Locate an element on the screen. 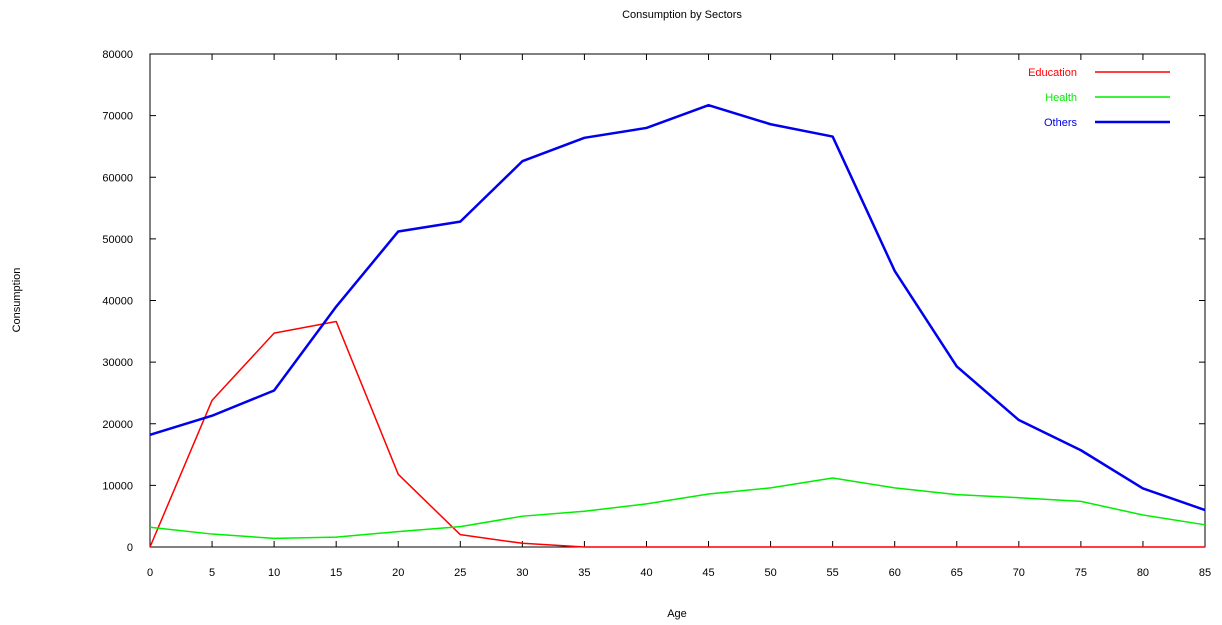 The width and height of the screenshot is (1222, 625). y-tick-label: 30000 is located at coordinates (117, 363).